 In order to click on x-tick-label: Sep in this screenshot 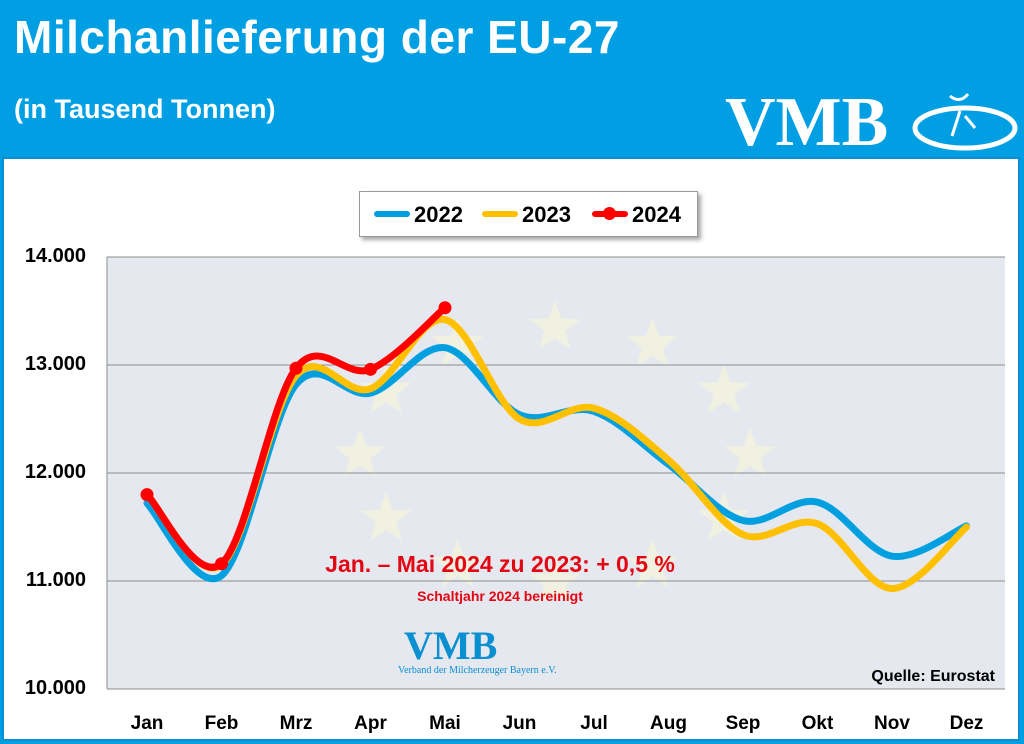, I will do `click(743, 723)`.